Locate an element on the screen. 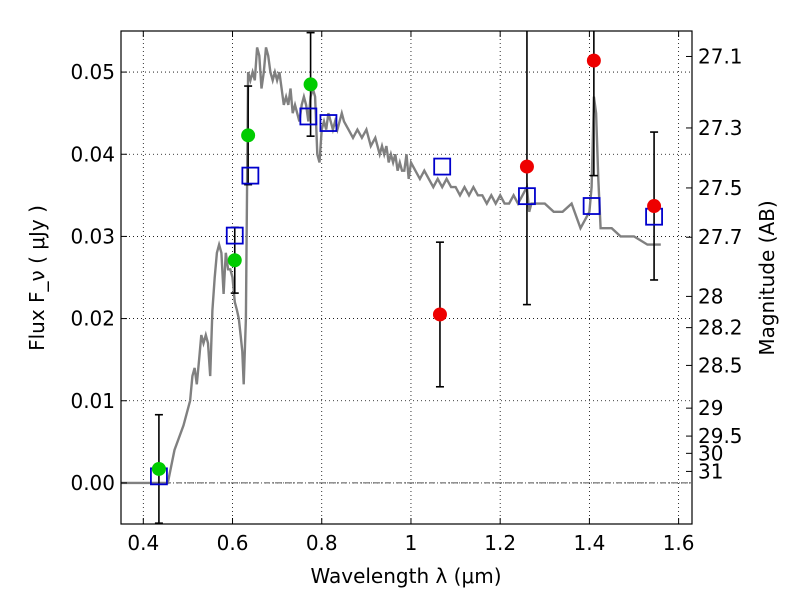 This screenshot has width=800, height=600. red-observations is located at coordinates (547, 187).